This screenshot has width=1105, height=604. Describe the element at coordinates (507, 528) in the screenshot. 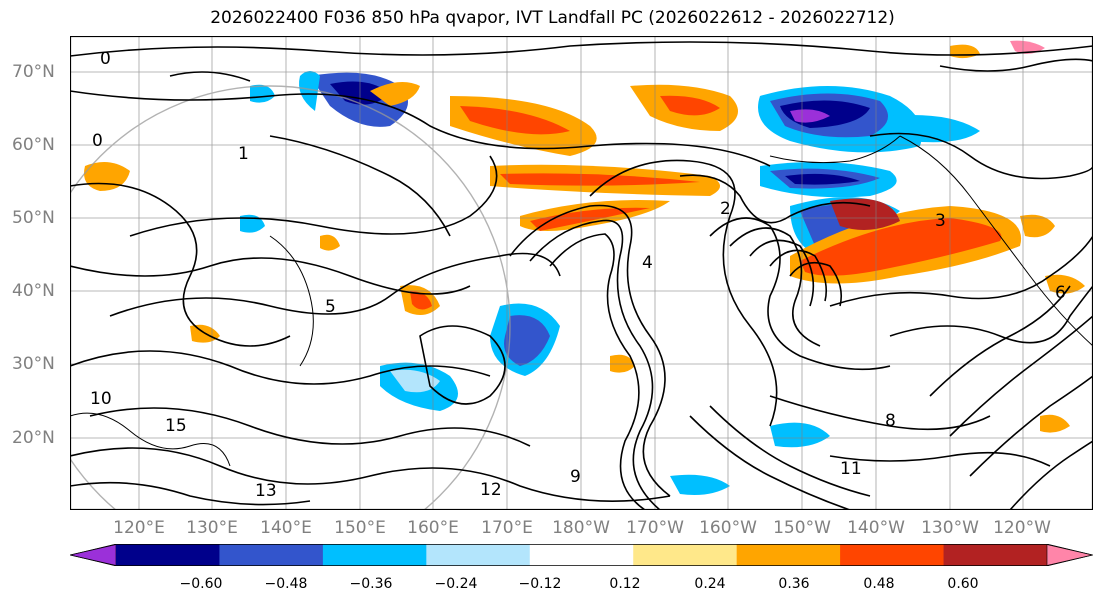

I see `lon-label-170e: 170°E` at that location.